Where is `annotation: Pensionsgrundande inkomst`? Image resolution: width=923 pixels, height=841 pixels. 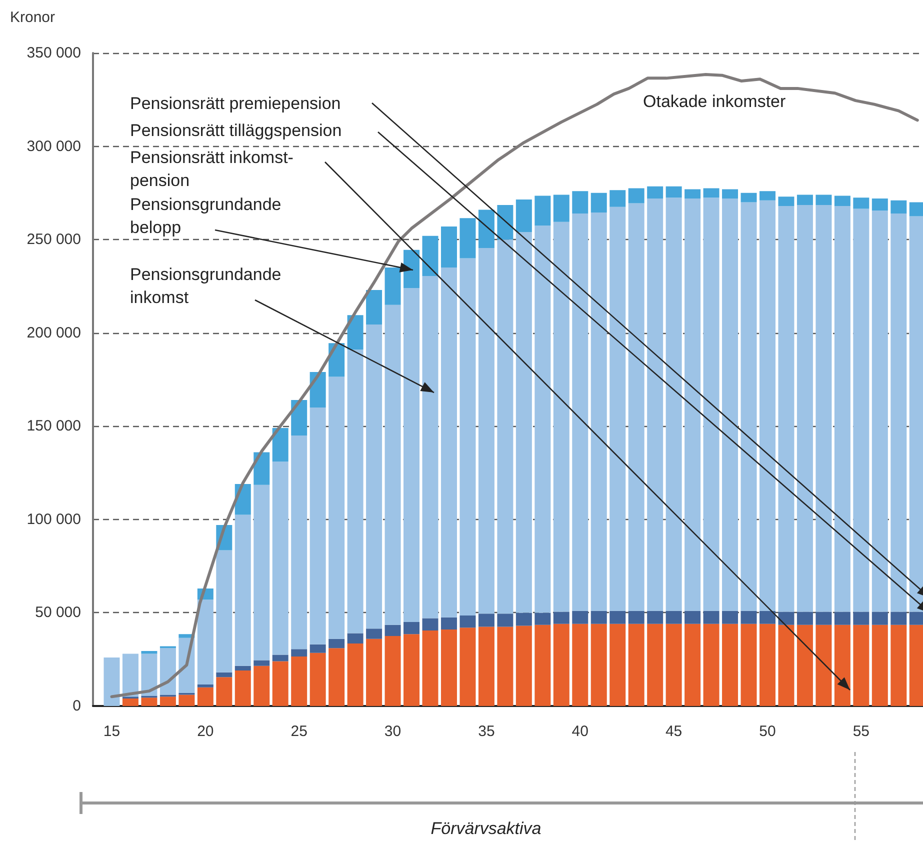 annotation: Pensionsgrundande inkomst is located at coordinates (206, 286).